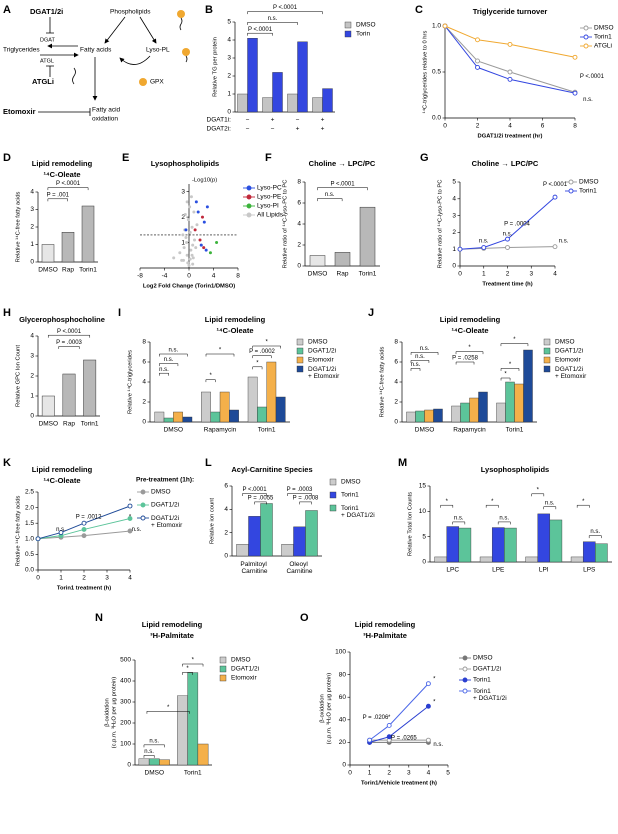 This screenshot has height=834, width=618. Describe the element at coordinates (43, 81) in the screenshot. I see `node: ATGLi` at that location.